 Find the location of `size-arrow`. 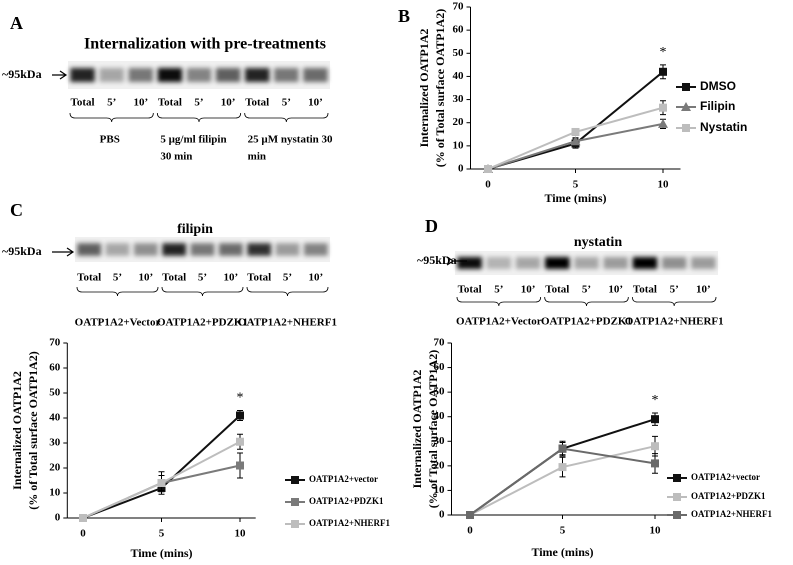

size-arrow is located at coordinates (60, 75).